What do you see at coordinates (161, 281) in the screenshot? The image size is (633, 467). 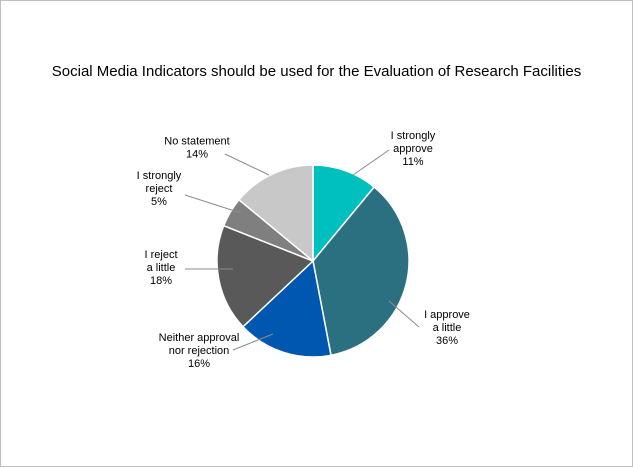 I see `slice-value-label: 18%` at bounding box center [161, 281].